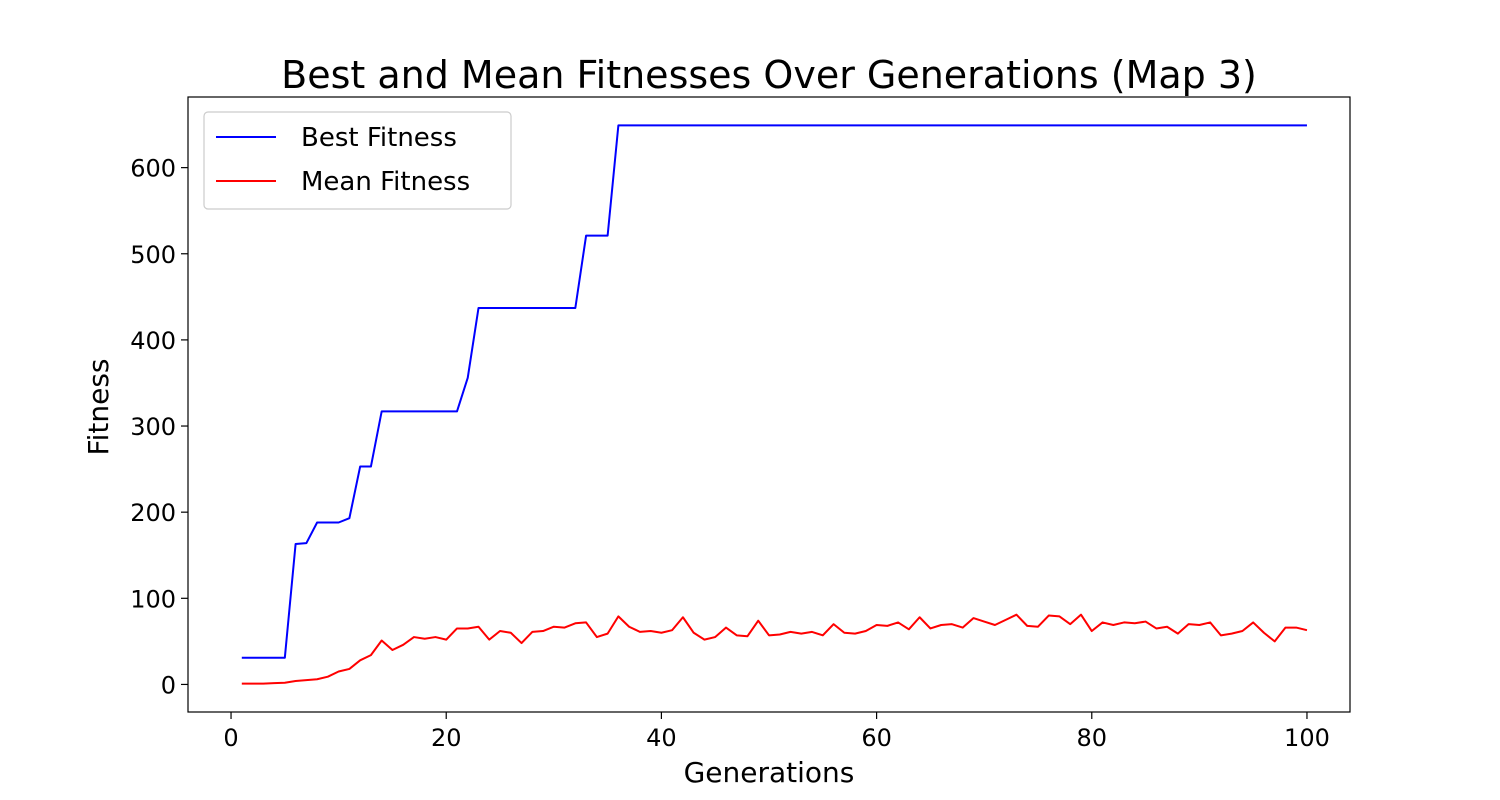 The height and width of the screenshot is (800, 1500). Describe the element at coordinates (230, 738) in the screenshot. I see `x-tick-label: 0` at that location.